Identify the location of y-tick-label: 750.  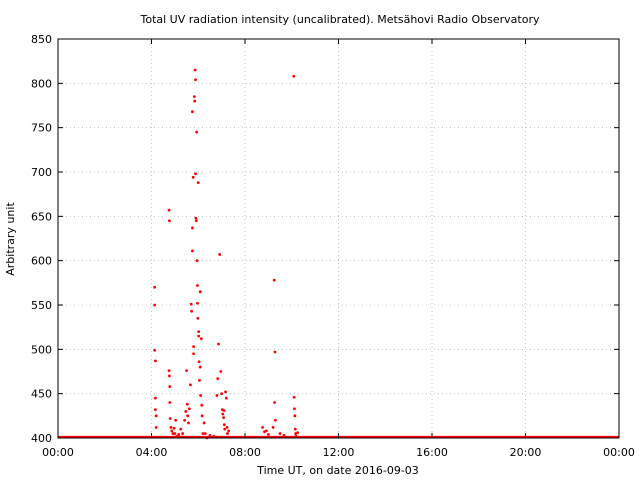
(41, 128).